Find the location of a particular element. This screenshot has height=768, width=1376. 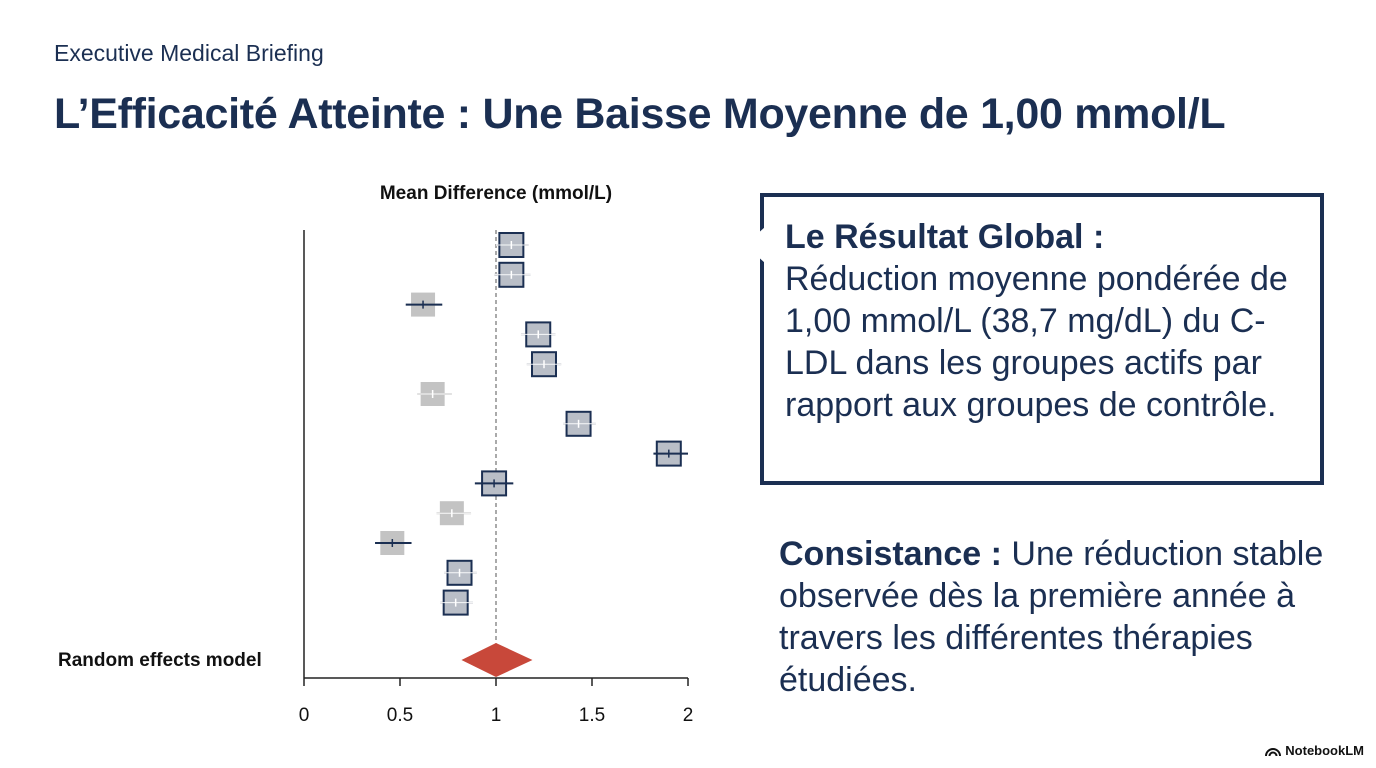

notebooklm-logo-icon is located at coordinates (1273, 751).